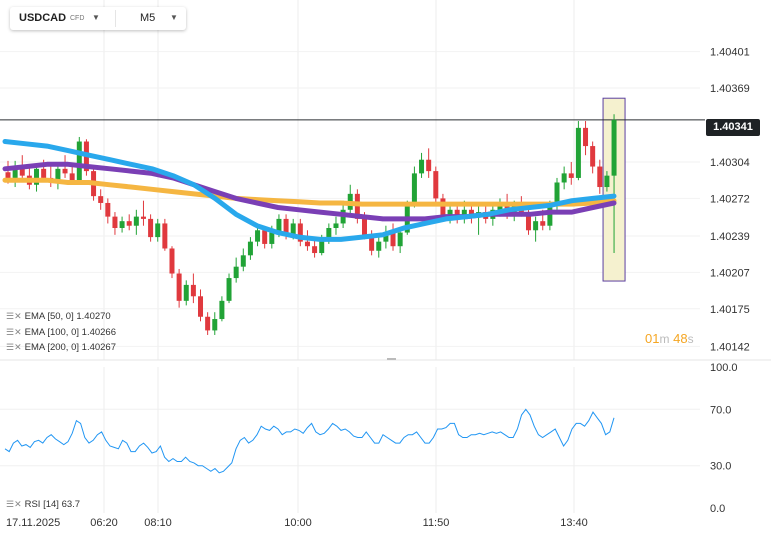 The width and height of the screenshot is (771, 538). Describe the element at coordinates (730, 347) in the screenshot. I see `price-tick-label: 1.40142` at that location.